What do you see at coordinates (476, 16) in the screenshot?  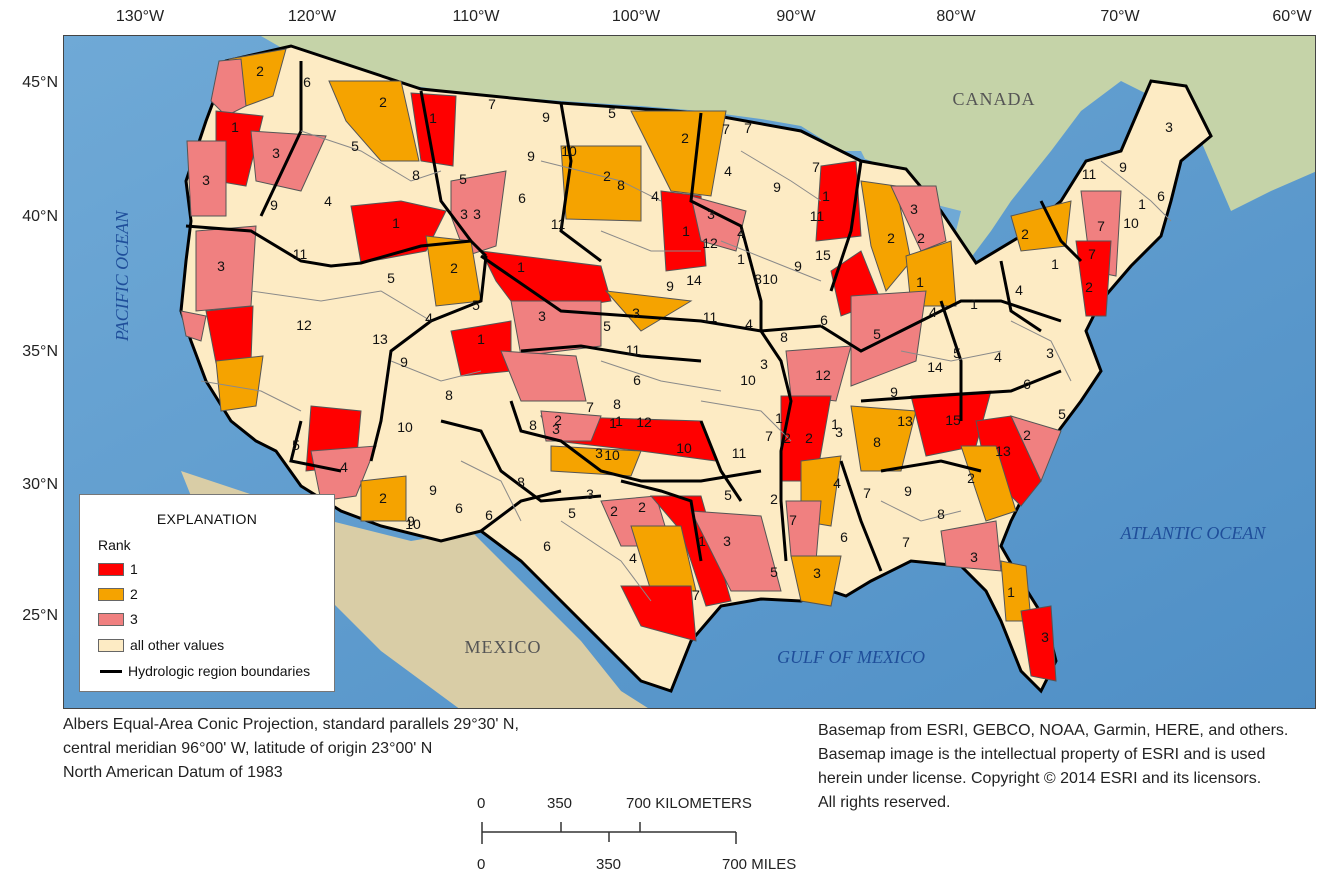 I see `longitude-tick: 110°W` at bounding box center [476, 16].